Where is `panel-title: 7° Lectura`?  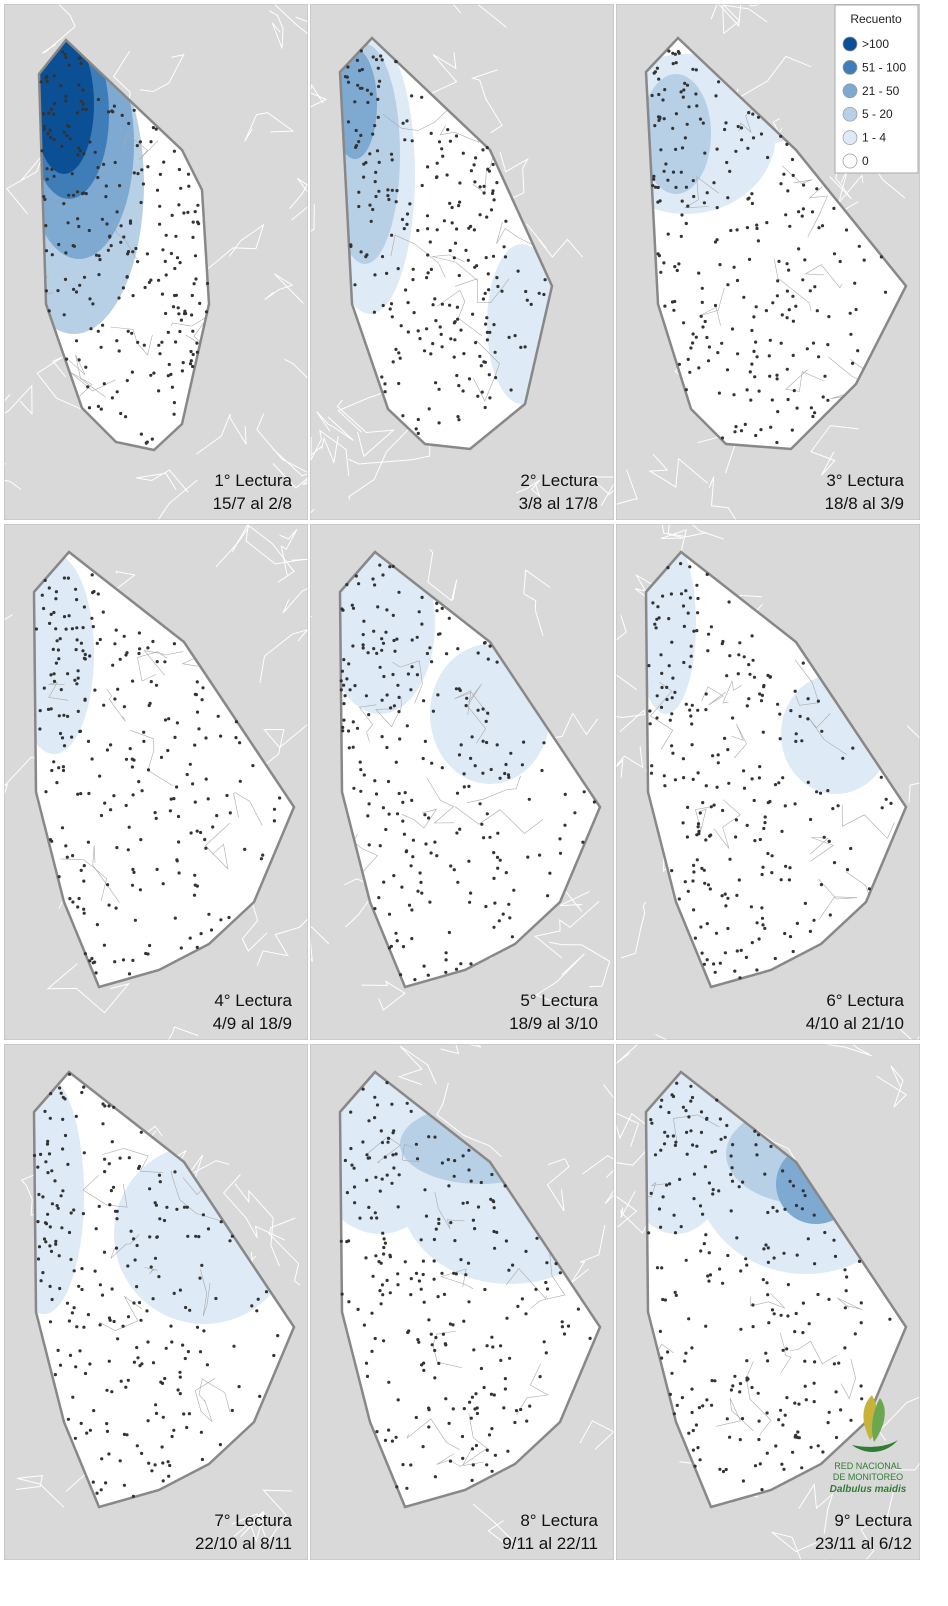
panel-title: 7° Lectura is located at coordinates (253, 1520).